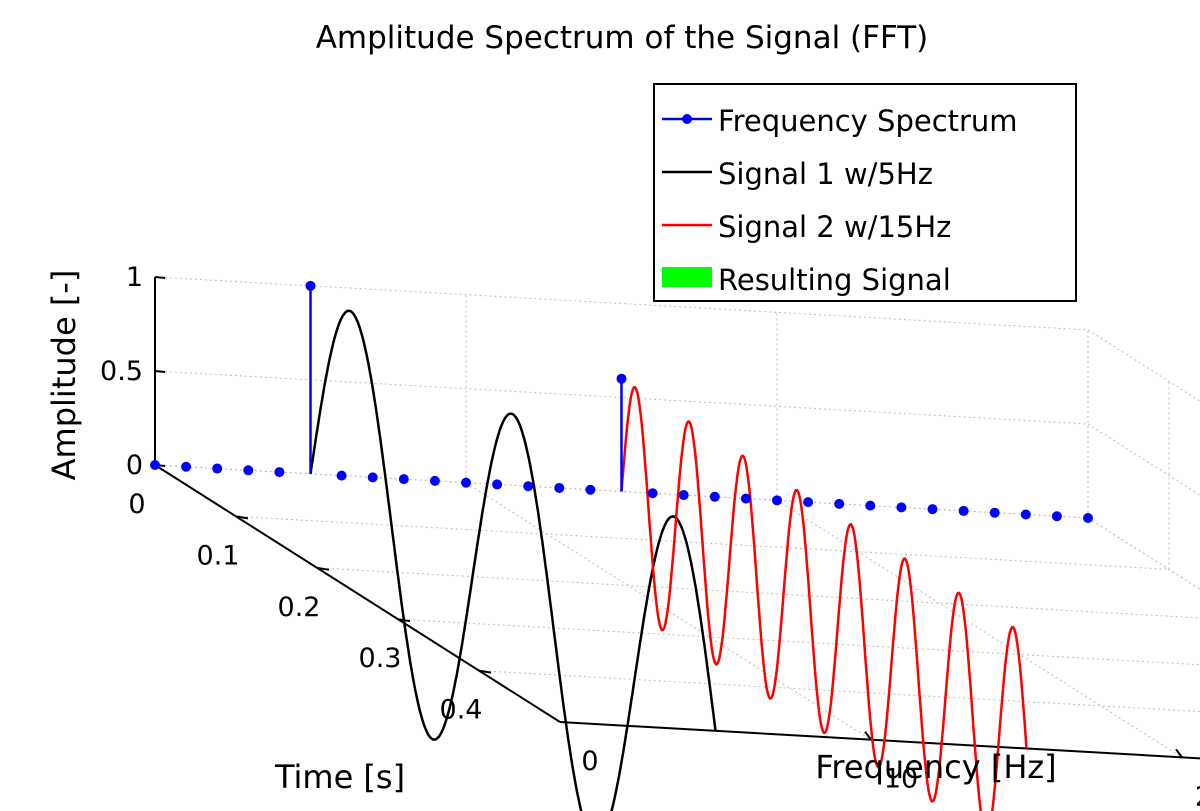 This screenshot has width=1200, height=811. I want to click on y-axis-label: Frequency [Hz], so click(935, 767).